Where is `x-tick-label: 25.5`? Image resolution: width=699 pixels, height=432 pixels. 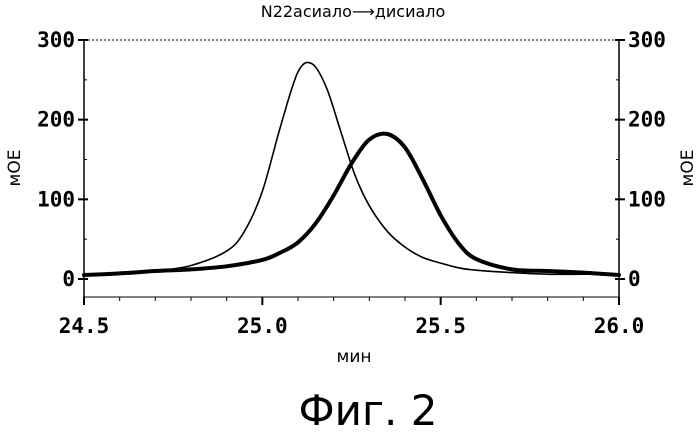 x-tick-label: 25.5 is located at coordinates (440, 326).